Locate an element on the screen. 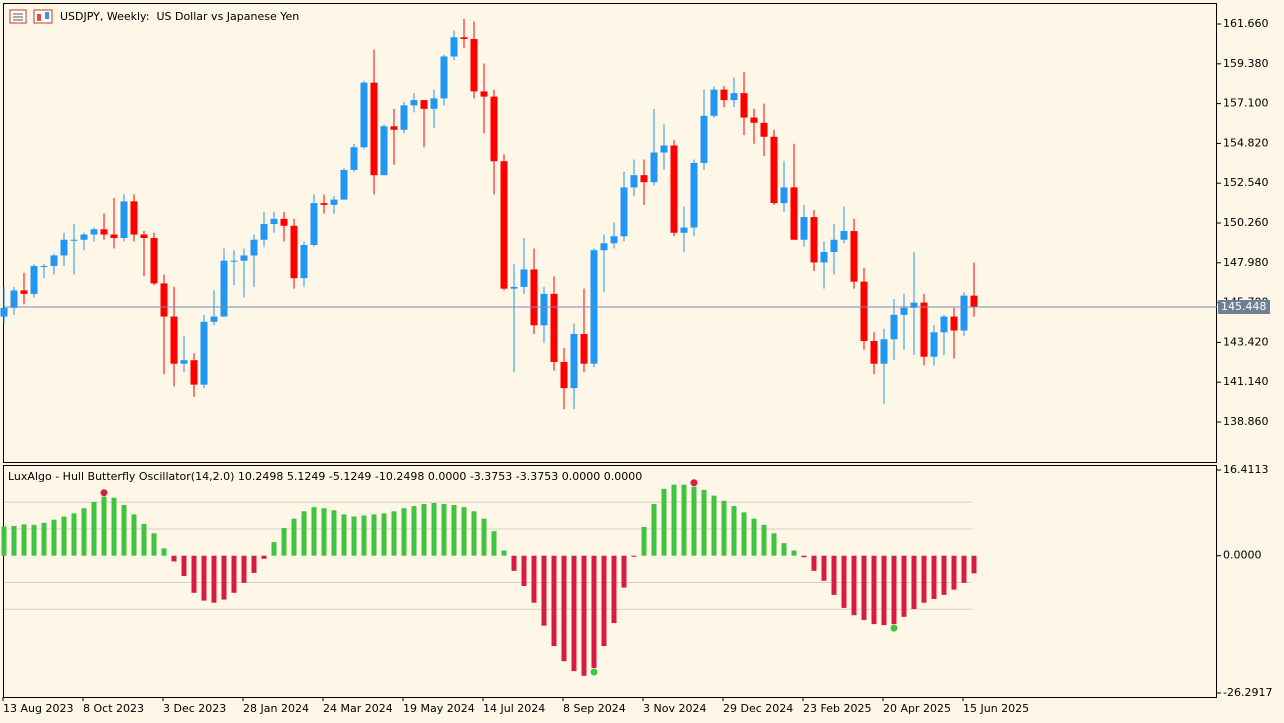 This screenshot has width=1284, height=723. x-tick-label: 13 Aug 2023 is located at coordinates (38, 708).